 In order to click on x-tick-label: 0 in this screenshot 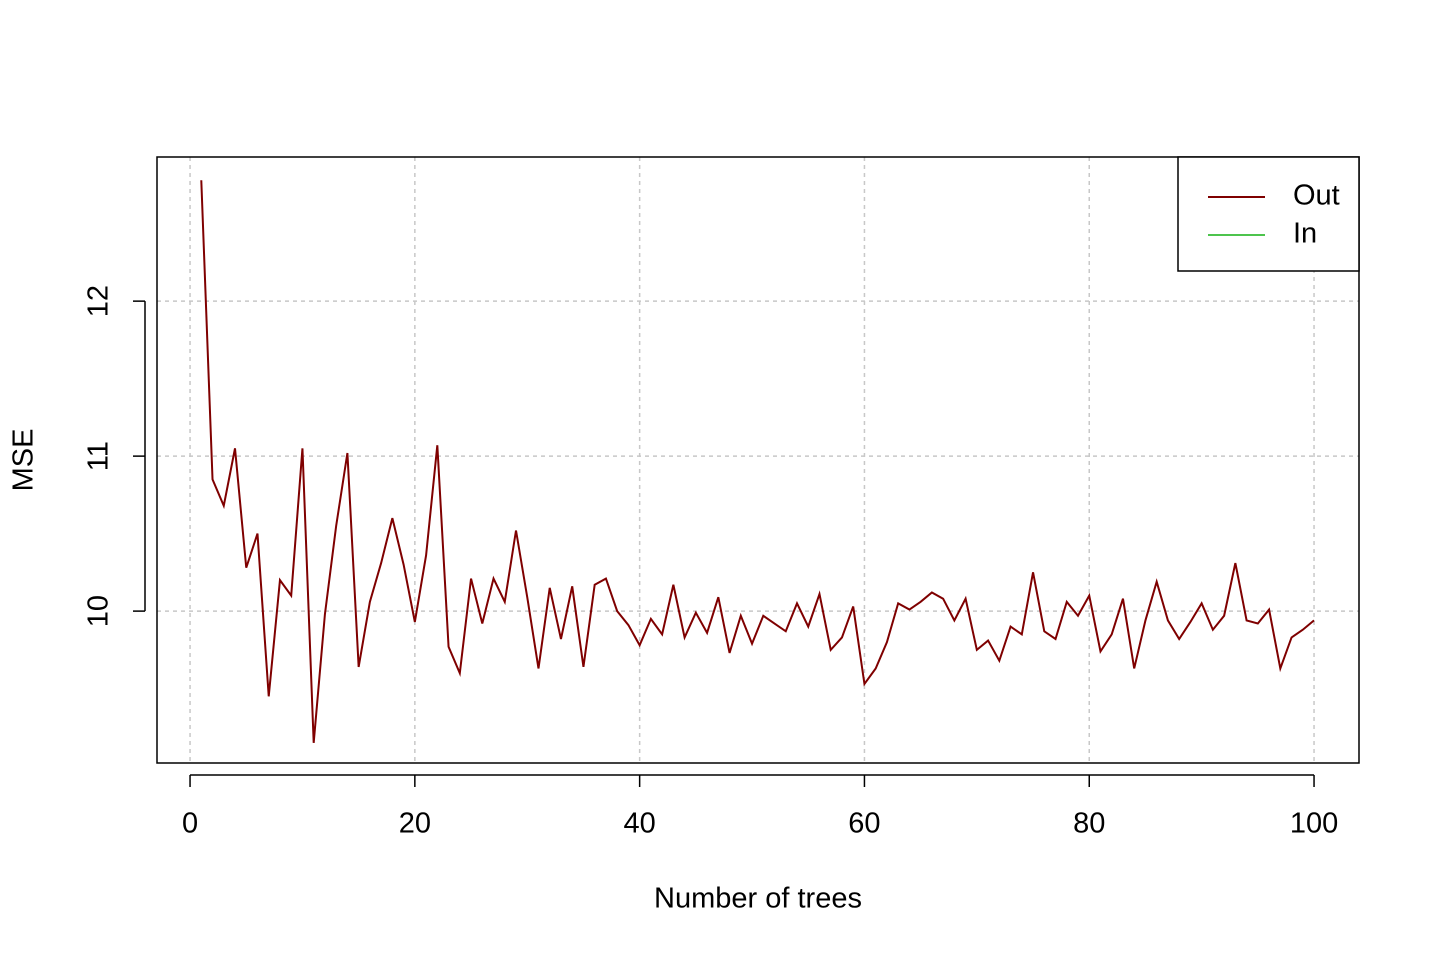, I will do `click(190, 824)`.